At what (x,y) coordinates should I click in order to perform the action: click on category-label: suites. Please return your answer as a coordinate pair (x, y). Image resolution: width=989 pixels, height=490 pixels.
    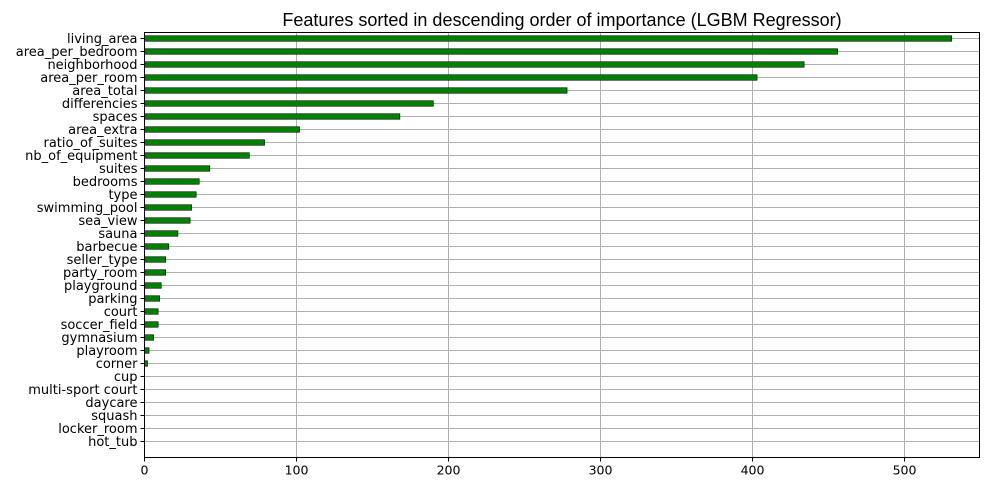
    Looking at the image, I should click on (118, 169).